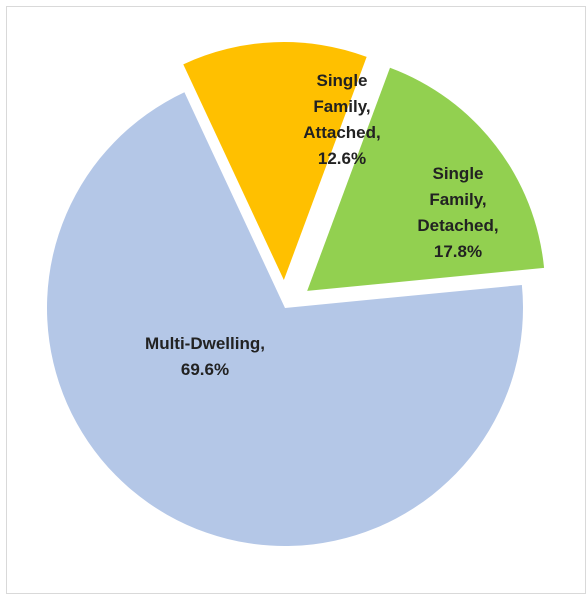  What do you see at coordinates (341, 119) in the screenshot?
I see `slice-label-single-family-attached: Single Family, Attached, 12.6%` at bounding box center [341, 119].